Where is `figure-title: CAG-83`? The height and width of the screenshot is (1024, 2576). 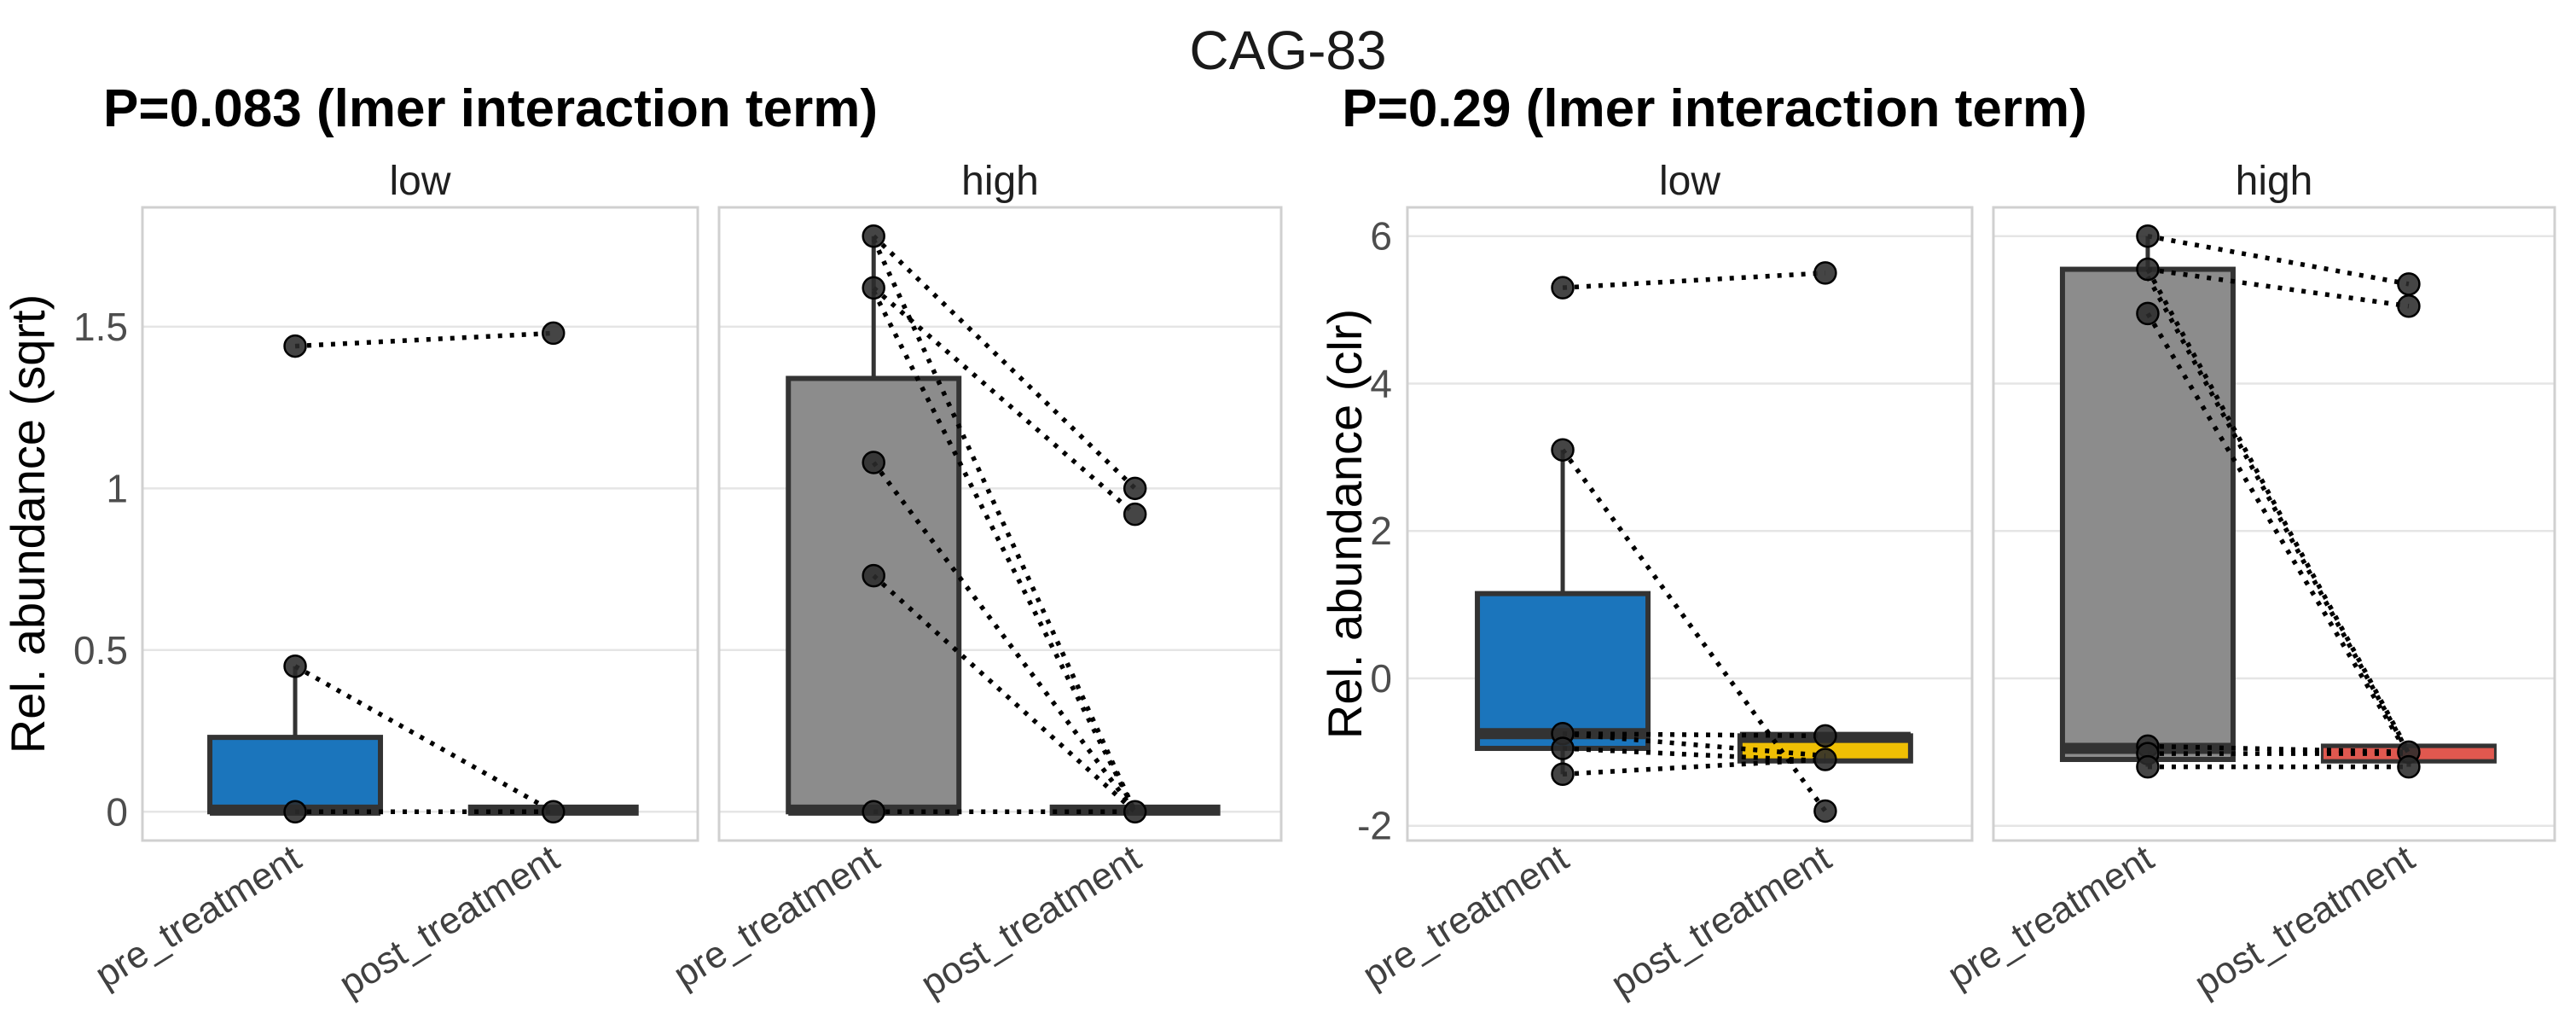
figure-title: CAG-83 is located at coordinates (1288, 50).